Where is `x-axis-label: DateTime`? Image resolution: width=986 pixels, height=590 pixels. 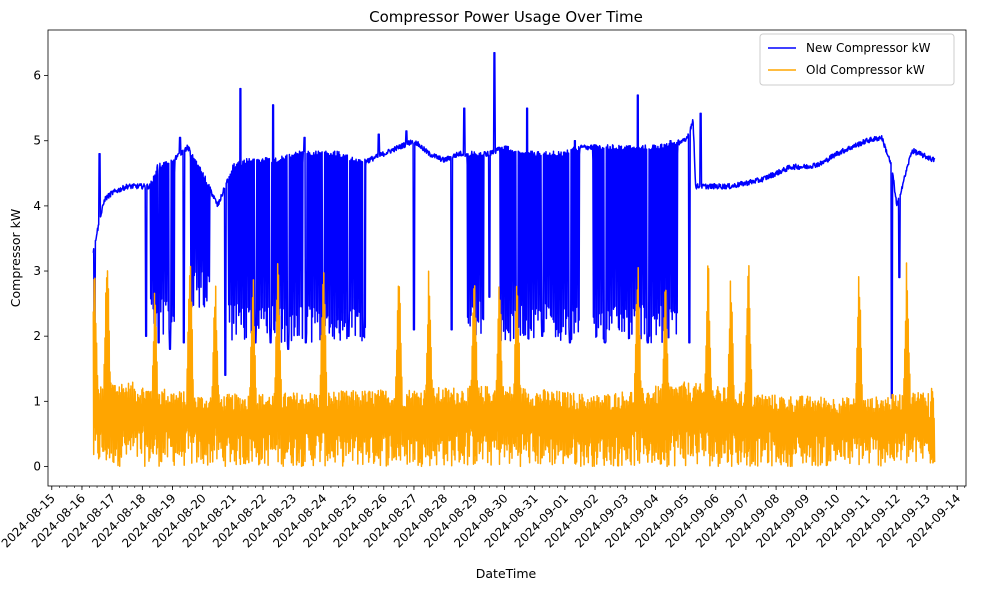 x-axis-label: DateTime is located at coordinates (506, 573).